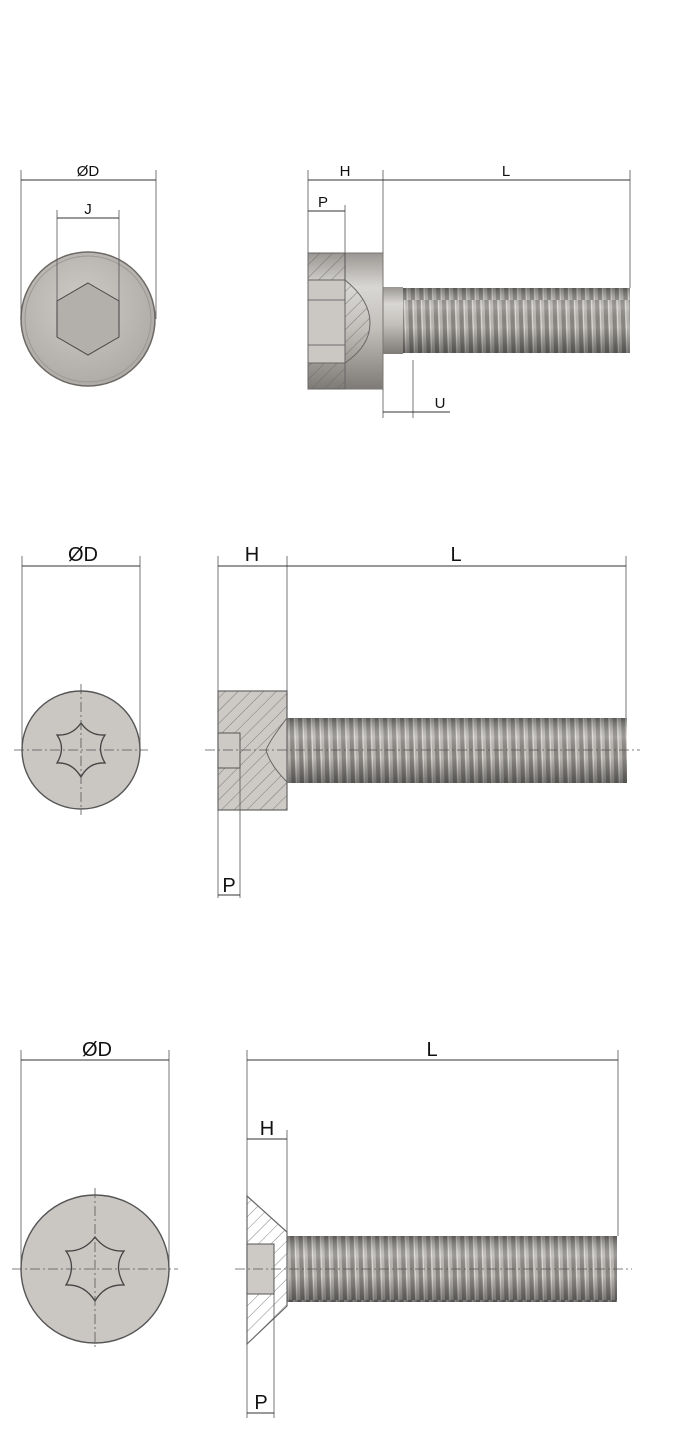  I want to click on label-drive-size: J, so click(88, 209).